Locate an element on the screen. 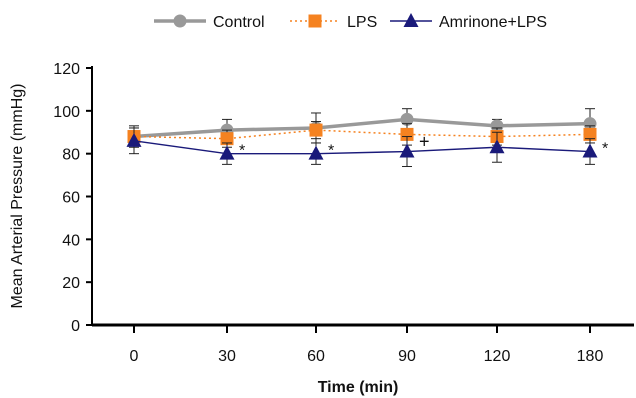 The width and height of the screenshot is (636, 398). x-tick-label: 0 is located at coordinates (134, 356).